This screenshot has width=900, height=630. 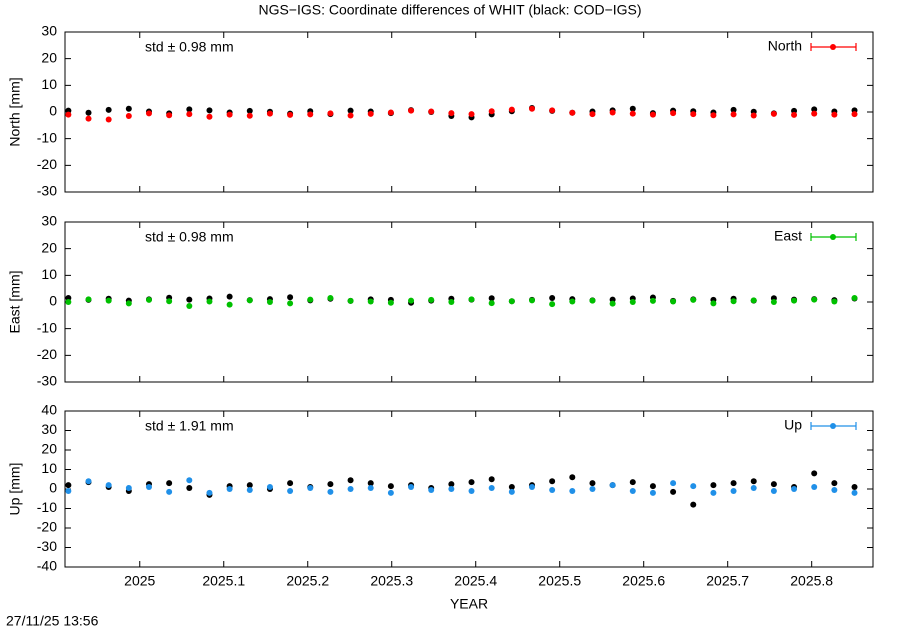 I want to click on y-tick-label: 40, so click(x=49, y=410).